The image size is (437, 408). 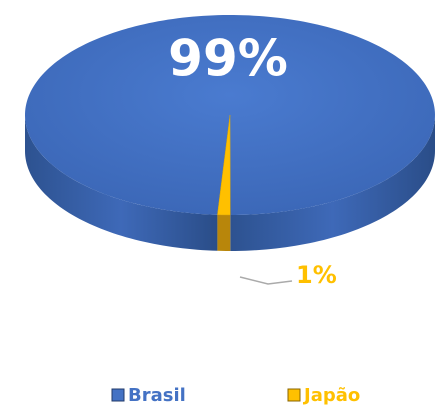 I want to click on leader-line, so click(x=266, y=280).